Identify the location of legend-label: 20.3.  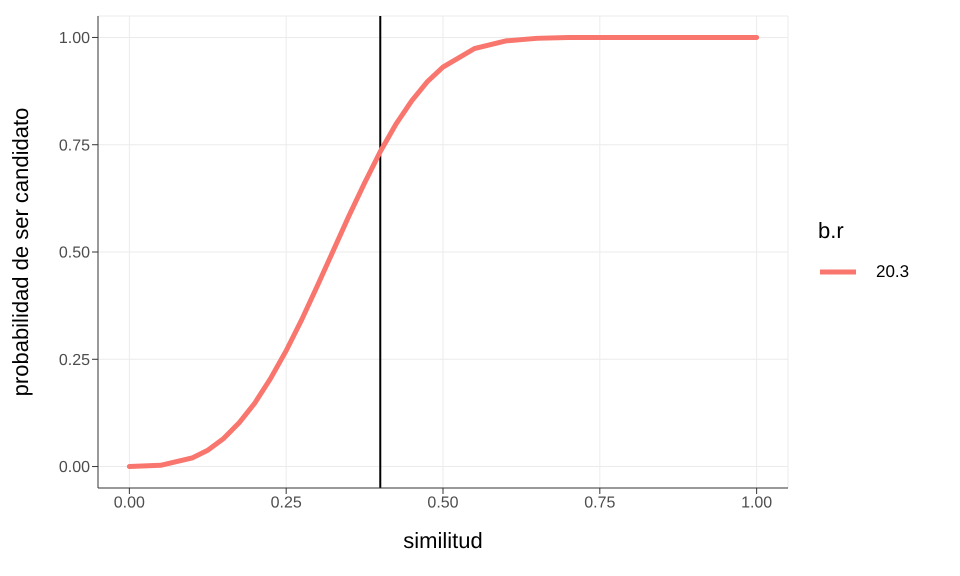
(893, 272).